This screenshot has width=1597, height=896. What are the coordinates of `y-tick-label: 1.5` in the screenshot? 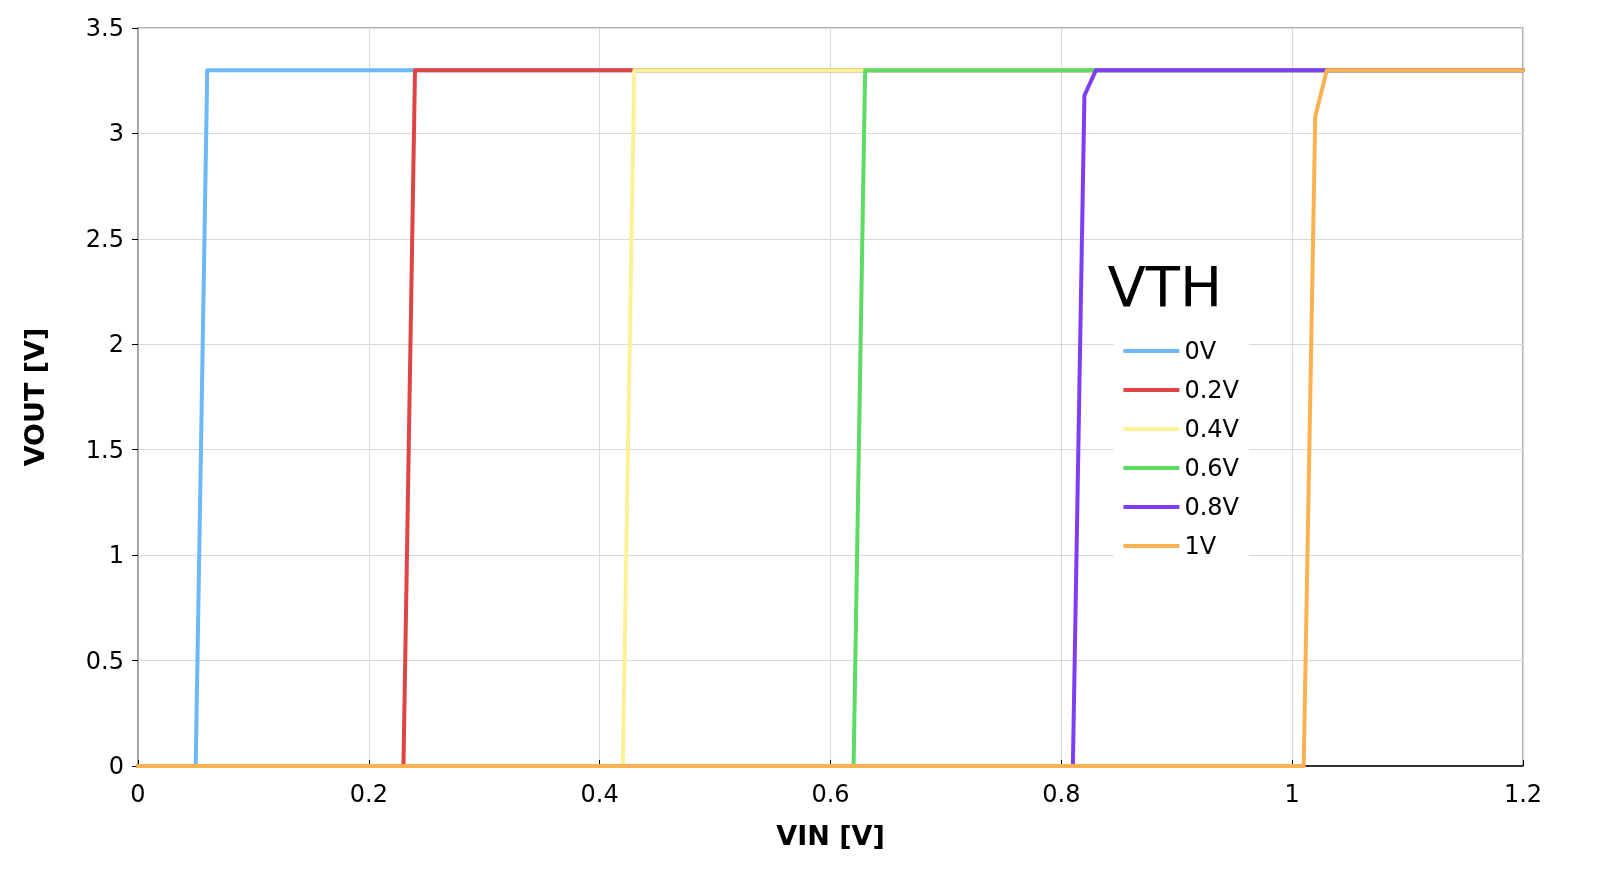 It's located at (104, 449).